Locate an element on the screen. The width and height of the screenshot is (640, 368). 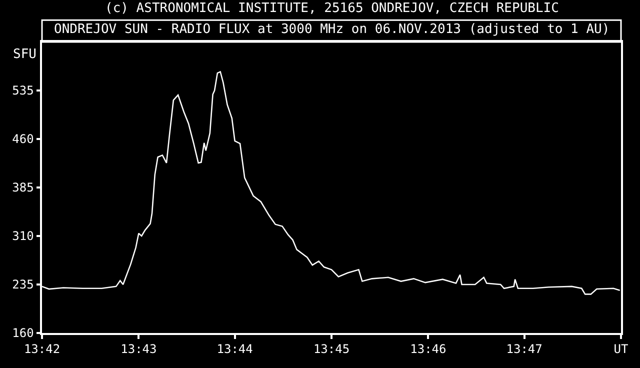
y-tick-label: 535 is located at coordinates (23, 91).